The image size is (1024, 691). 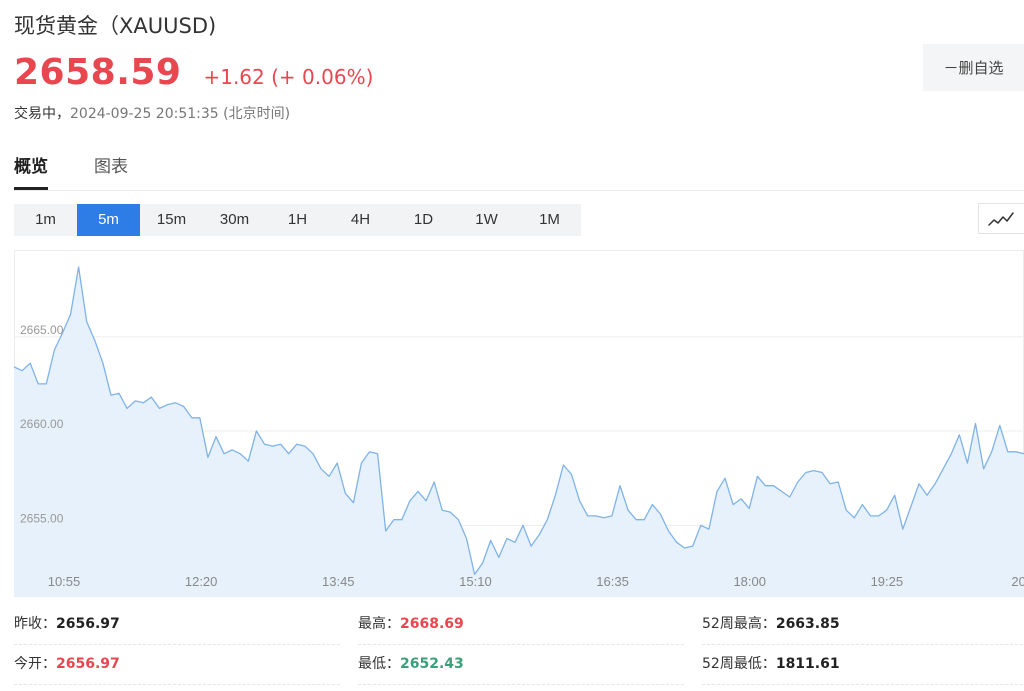 I want to click on stat-label: 今开：, so click(x=35, y=664).